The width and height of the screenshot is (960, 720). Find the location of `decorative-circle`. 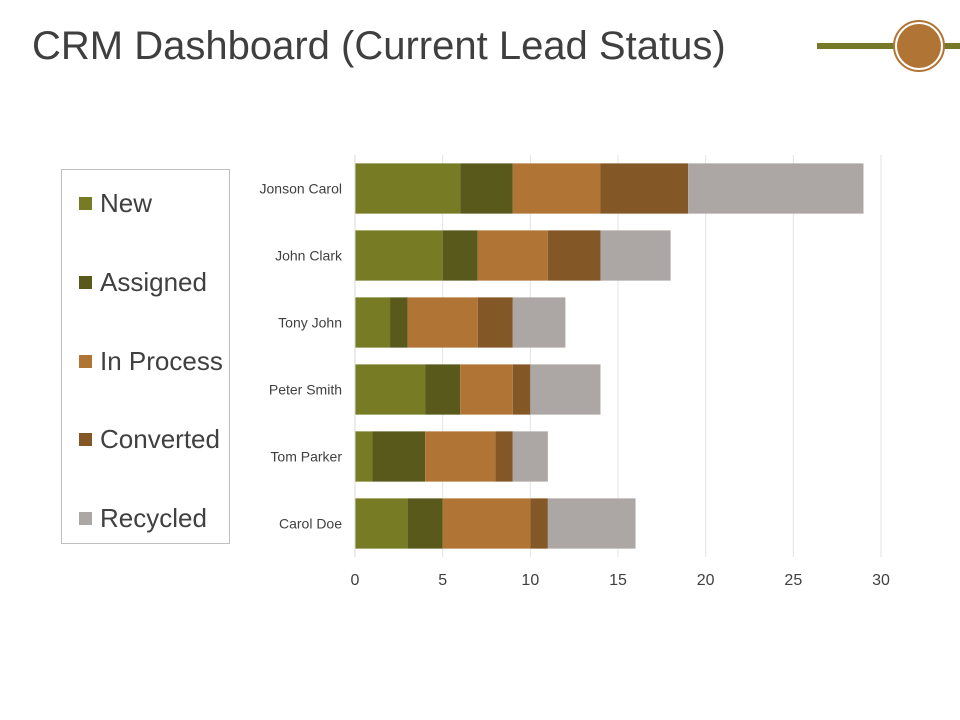

decorative-circle is located at coordinates (919, 46).